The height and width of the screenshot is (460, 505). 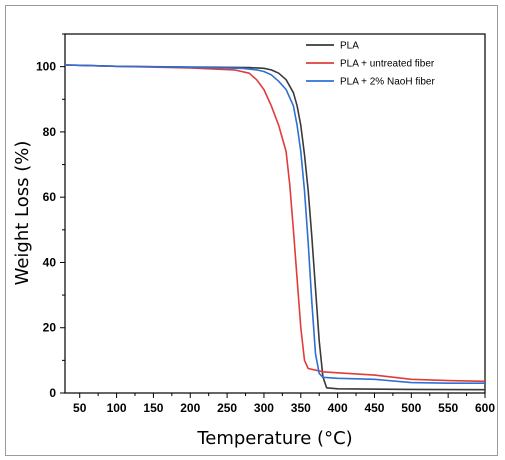 What do you see at coordinates (387, 64) in the screenshot?
I see `legend-label: PLA + untreated fiber` at bounding box center [387, 64].